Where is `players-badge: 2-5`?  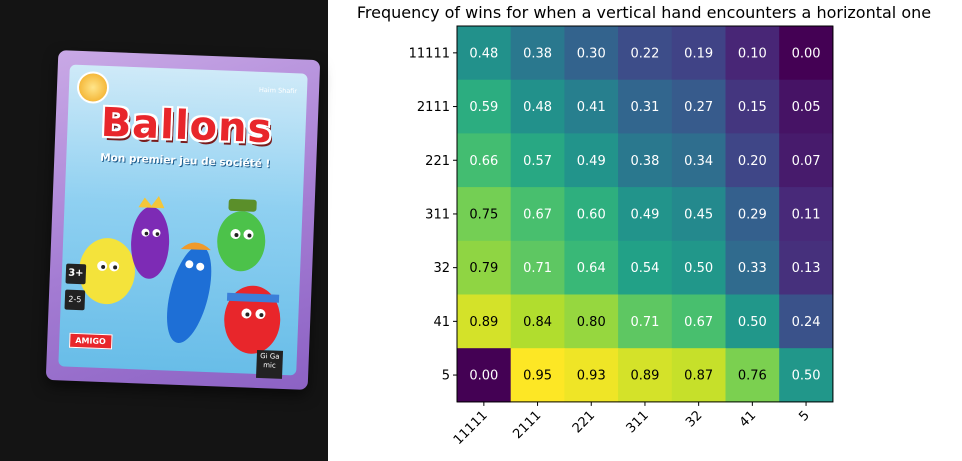
players-badge: 2-5 is located at coordinates (75, 300).